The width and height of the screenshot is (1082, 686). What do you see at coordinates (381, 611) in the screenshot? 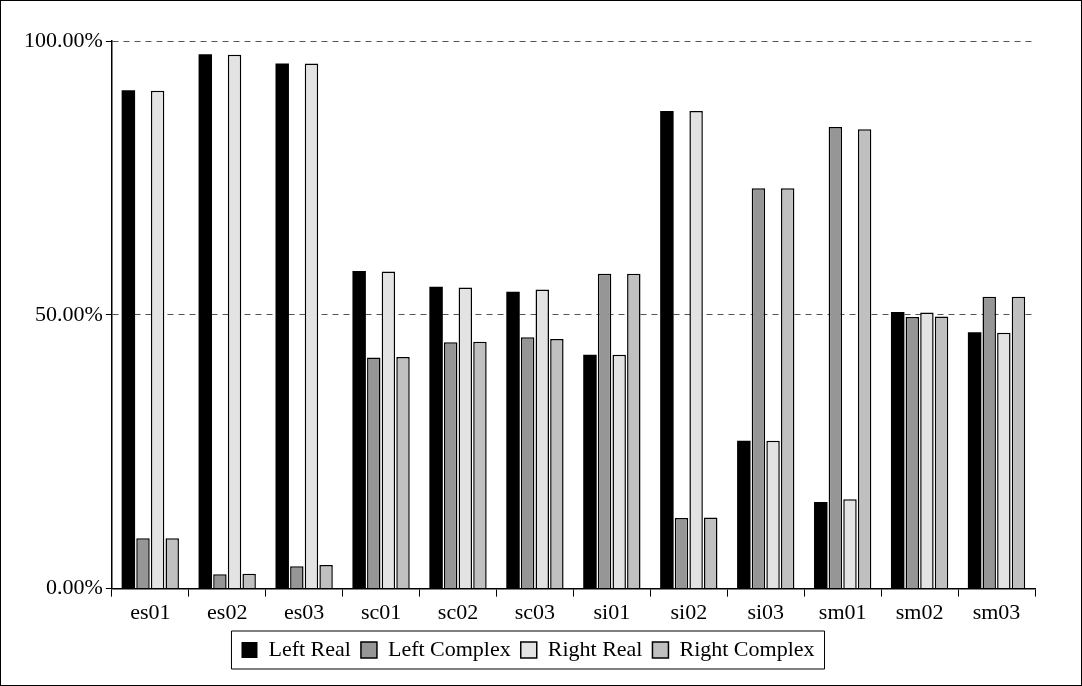
I see `x-tick-label: sc01` at bounding box center [381, 611].